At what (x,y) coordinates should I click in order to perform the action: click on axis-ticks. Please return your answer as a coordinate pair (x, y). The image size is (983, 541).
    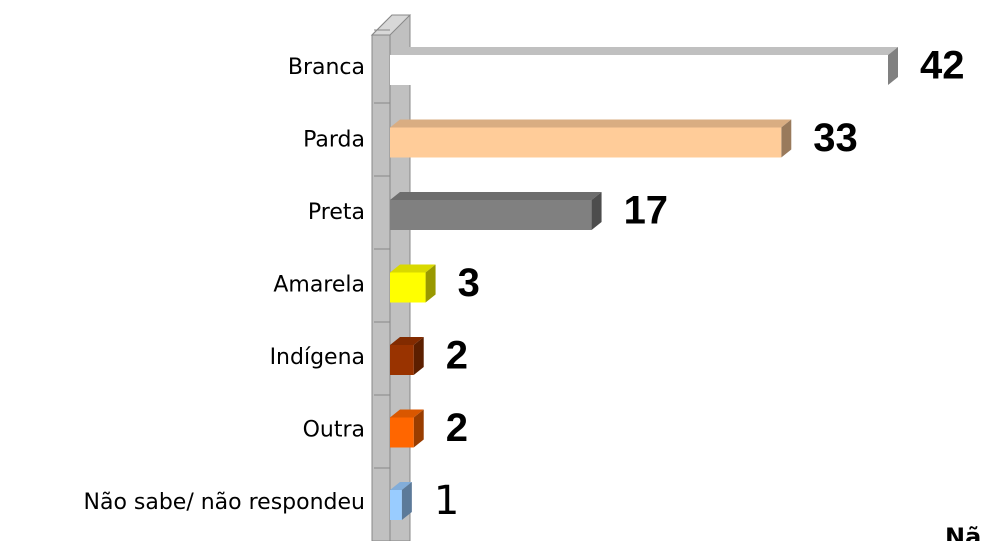
    Looking at the image, I should click on (382, 249).